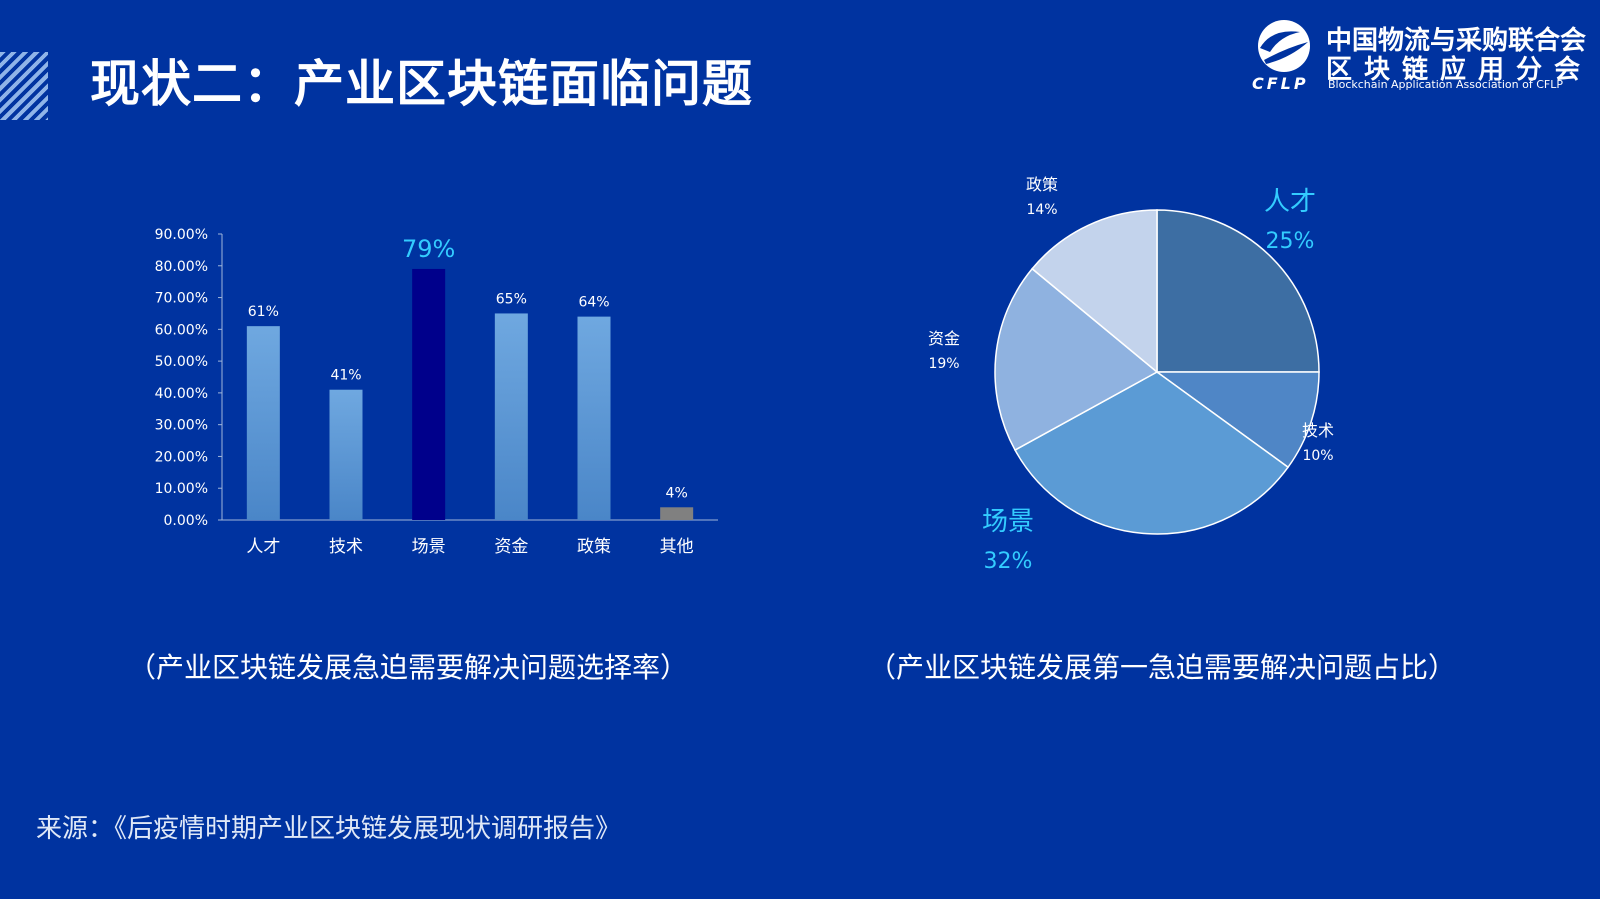 This screenshot has height=899, width=1600. I want to click on pie-slice-label: 人才, so click(1290, 202).